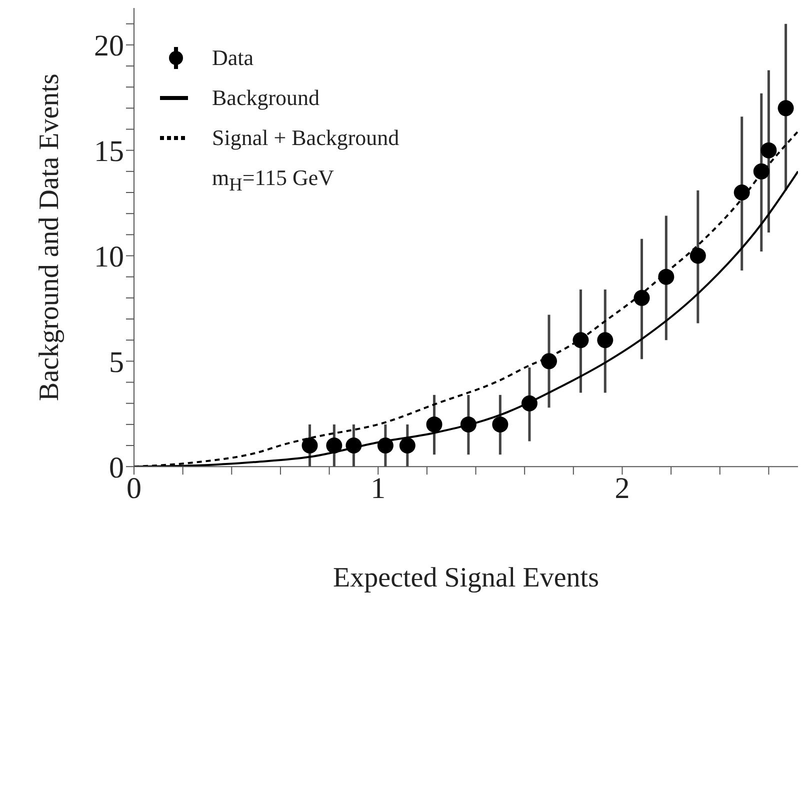 The height and width of the screenshot is (787, 807). What do you see at coordinates (466, 578) in the screenshot?
I see `x-axis-title: Expected Signal Events` at bounding box center [466, 578].